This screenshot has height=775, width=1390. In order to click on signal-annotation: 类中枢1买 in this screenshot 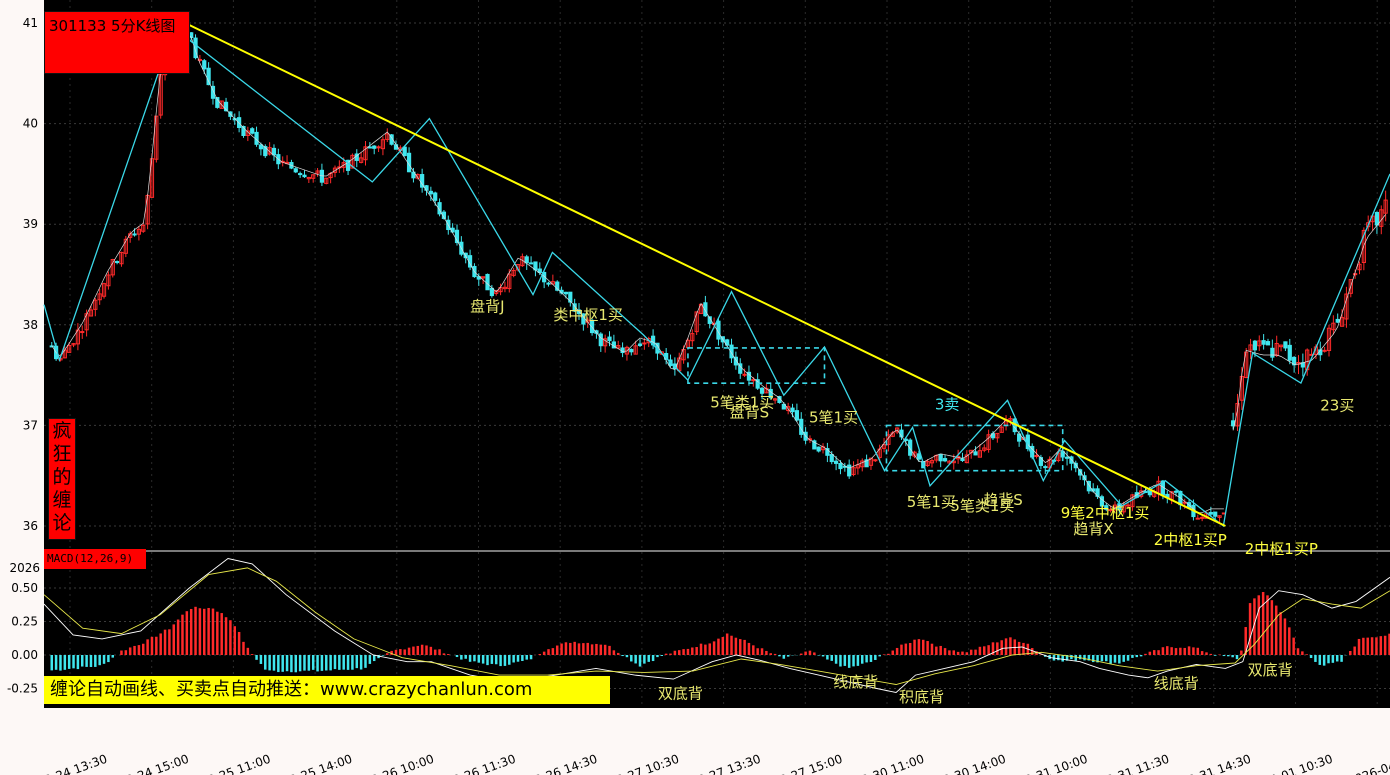, I will do `click(588, 315)`.